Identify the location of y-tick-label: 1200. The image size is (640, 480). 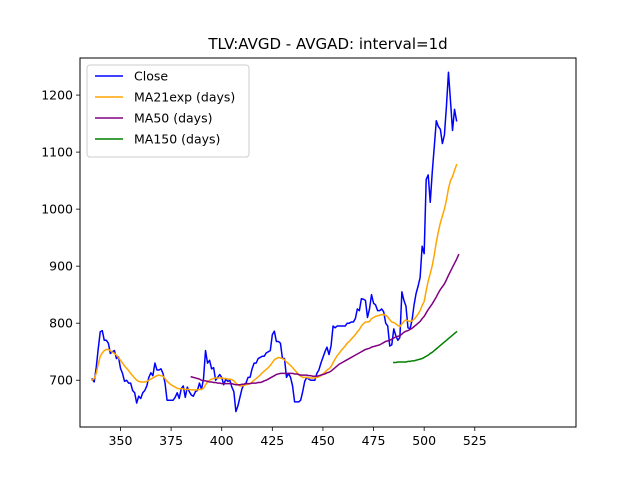
(57, 95).